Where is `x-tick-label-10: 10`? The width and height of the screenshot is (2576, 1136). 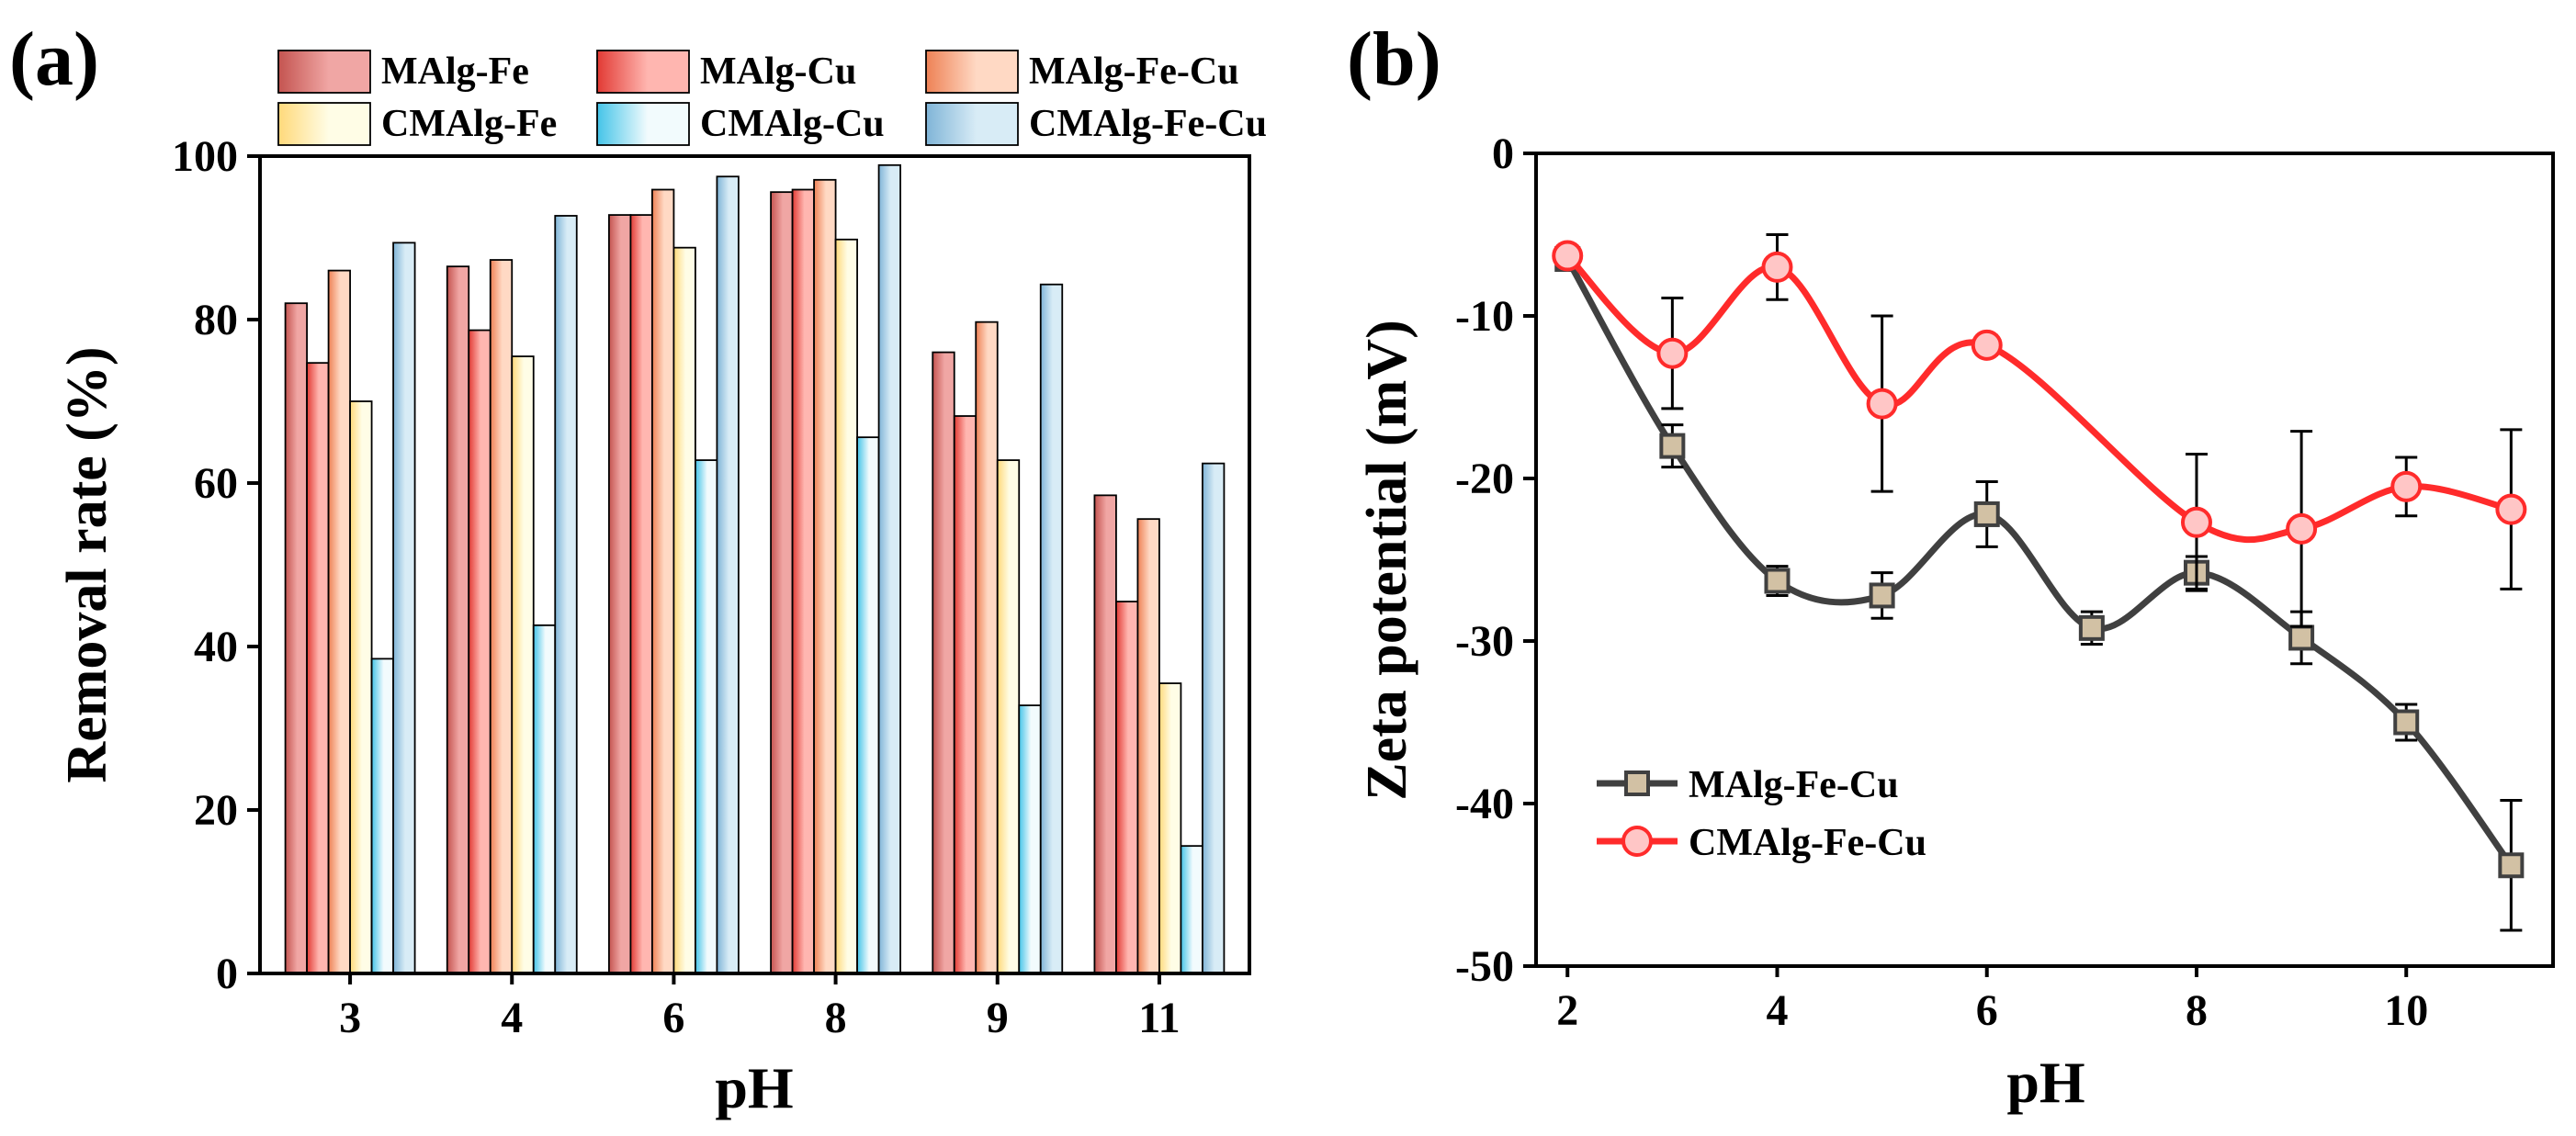 x-tick-label-10: 10 is located at coordinates (2406, 1010).